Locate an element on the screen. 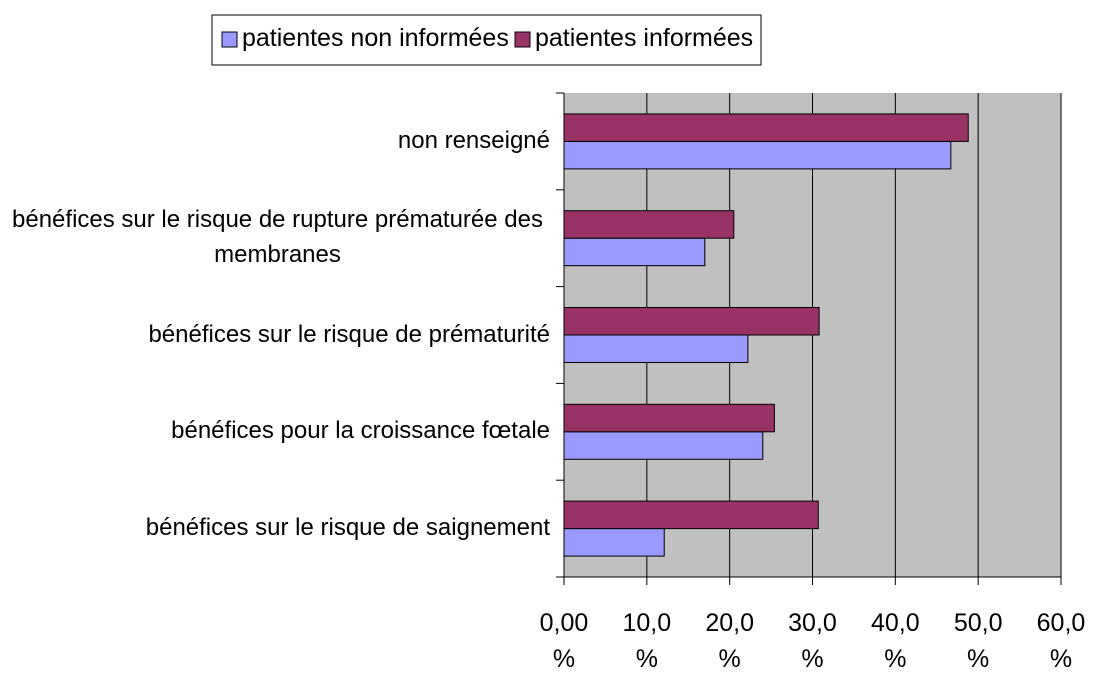 This screenshot has width=1113, height=682. x-tick-label: 30,0 % is located at coordinates (812, 641).